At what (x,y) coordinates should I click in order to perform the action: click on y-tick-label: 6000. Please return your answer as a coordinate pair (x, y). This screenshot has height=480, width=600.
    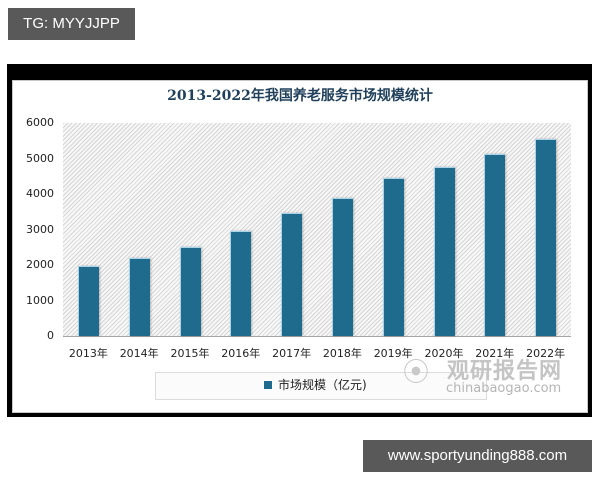
    Looking at the image, I should click on (40, 122).